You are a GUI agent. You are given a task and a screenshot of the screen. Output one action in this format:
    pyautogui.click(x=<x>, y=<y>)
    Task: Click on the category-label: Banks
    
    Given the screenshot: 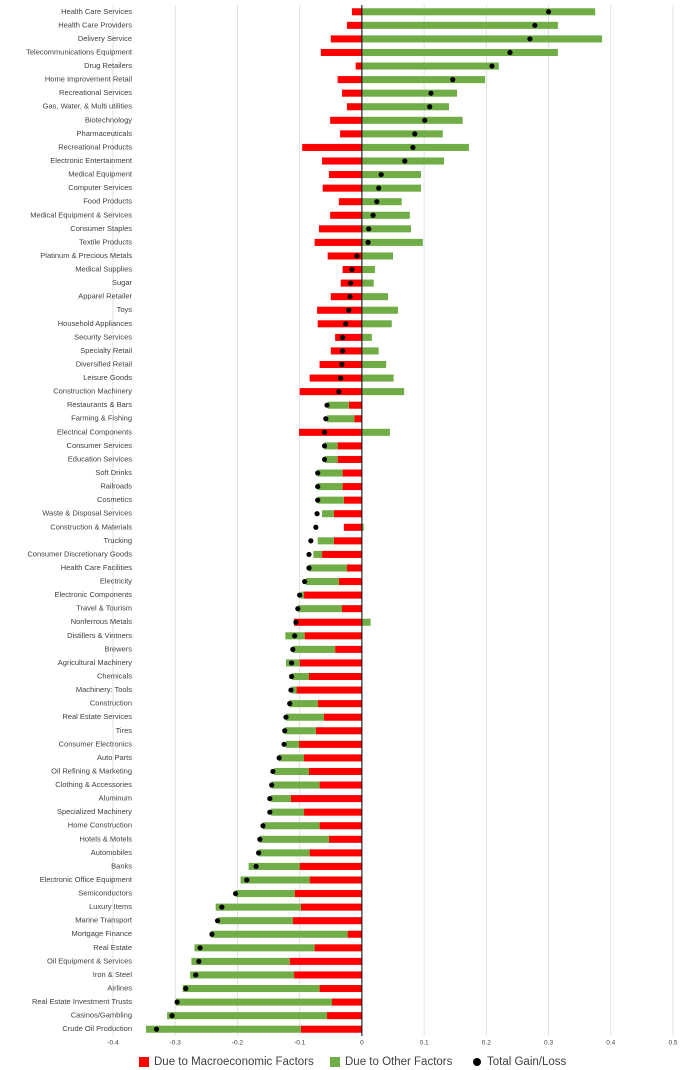 What is the action you would take?
    pyautogui.click(x=121, y=865)
    